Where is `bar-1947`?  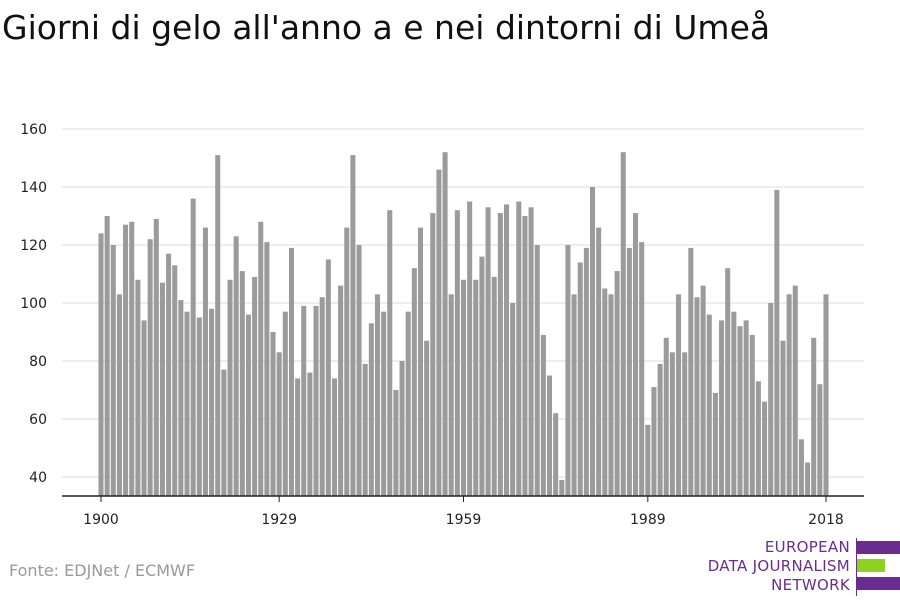
bar-1947 is located at coordinates (390, 353).